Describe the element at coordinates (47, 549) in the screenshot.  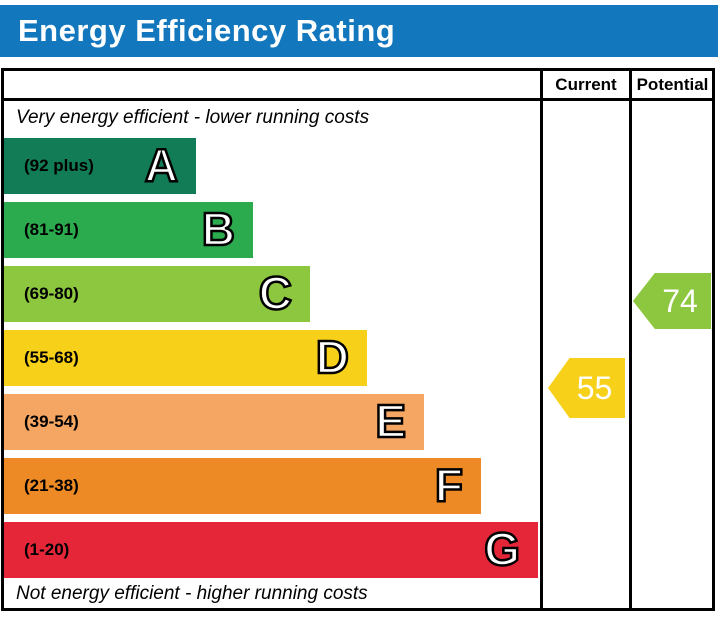
I see `band-range-label: (1-20)` at that location.